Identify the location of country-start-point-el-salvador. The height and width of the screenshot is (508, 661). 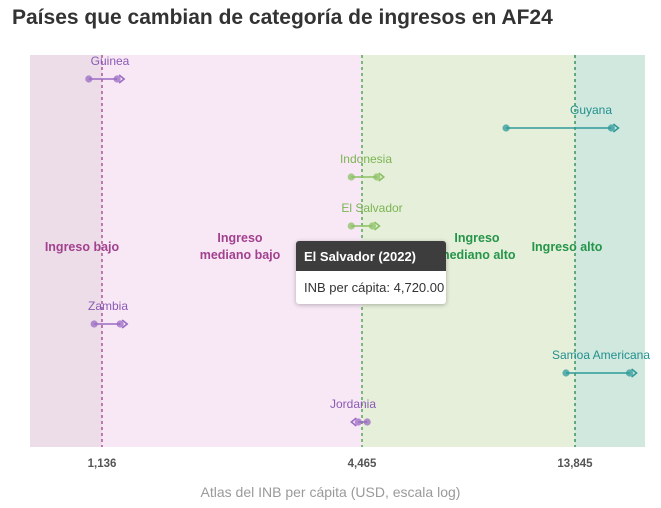
(351, 226).